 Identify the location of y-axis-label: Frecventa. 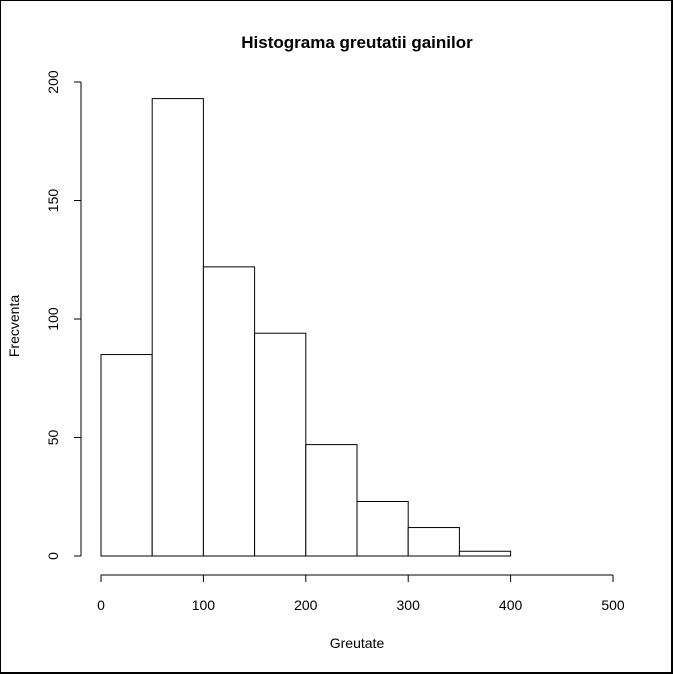
(14, 326).